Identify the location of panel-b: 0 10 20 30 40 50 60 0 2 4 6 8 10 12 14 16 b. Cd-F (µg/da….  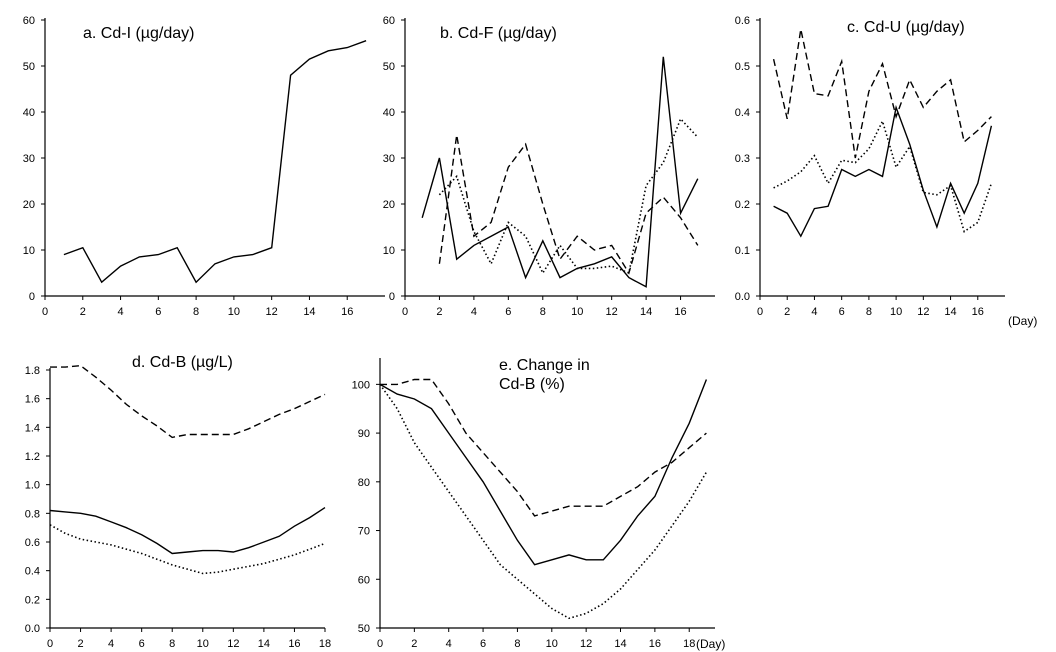
(549, 166).